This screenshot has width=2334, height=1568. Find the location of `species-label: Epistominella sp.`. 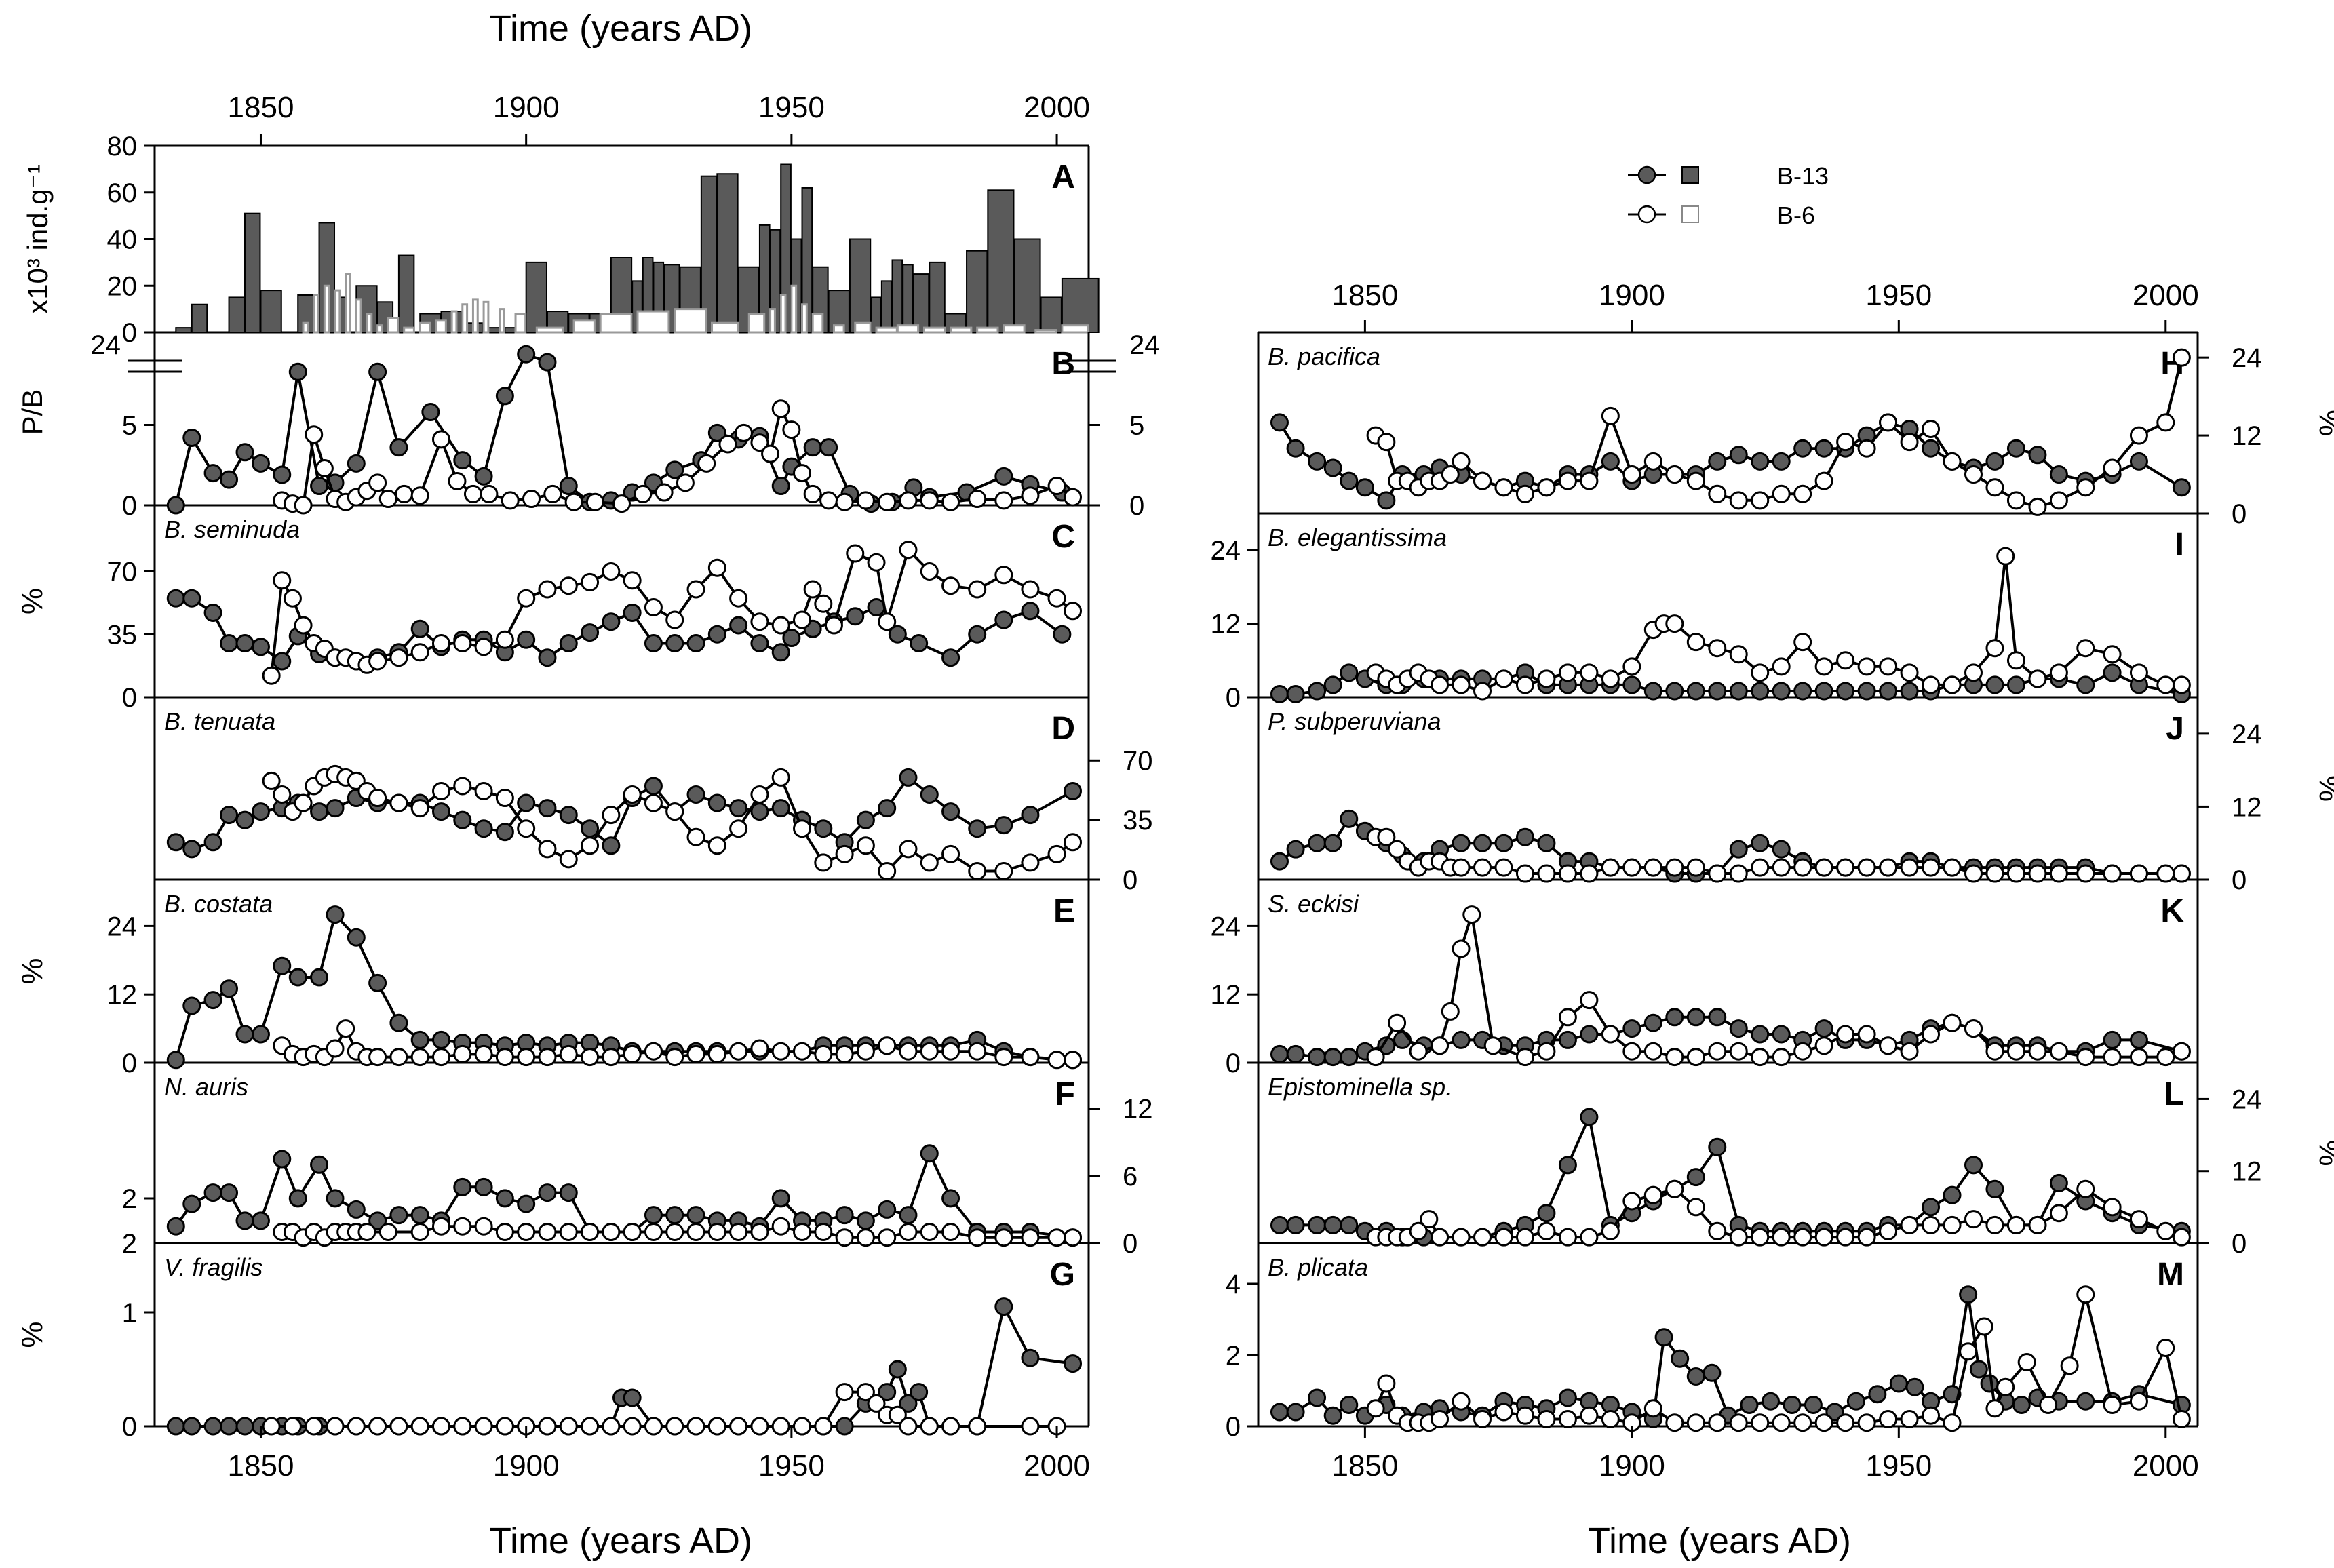

species-label: Epistominella sp. is located at coordinates (1360, 1087).